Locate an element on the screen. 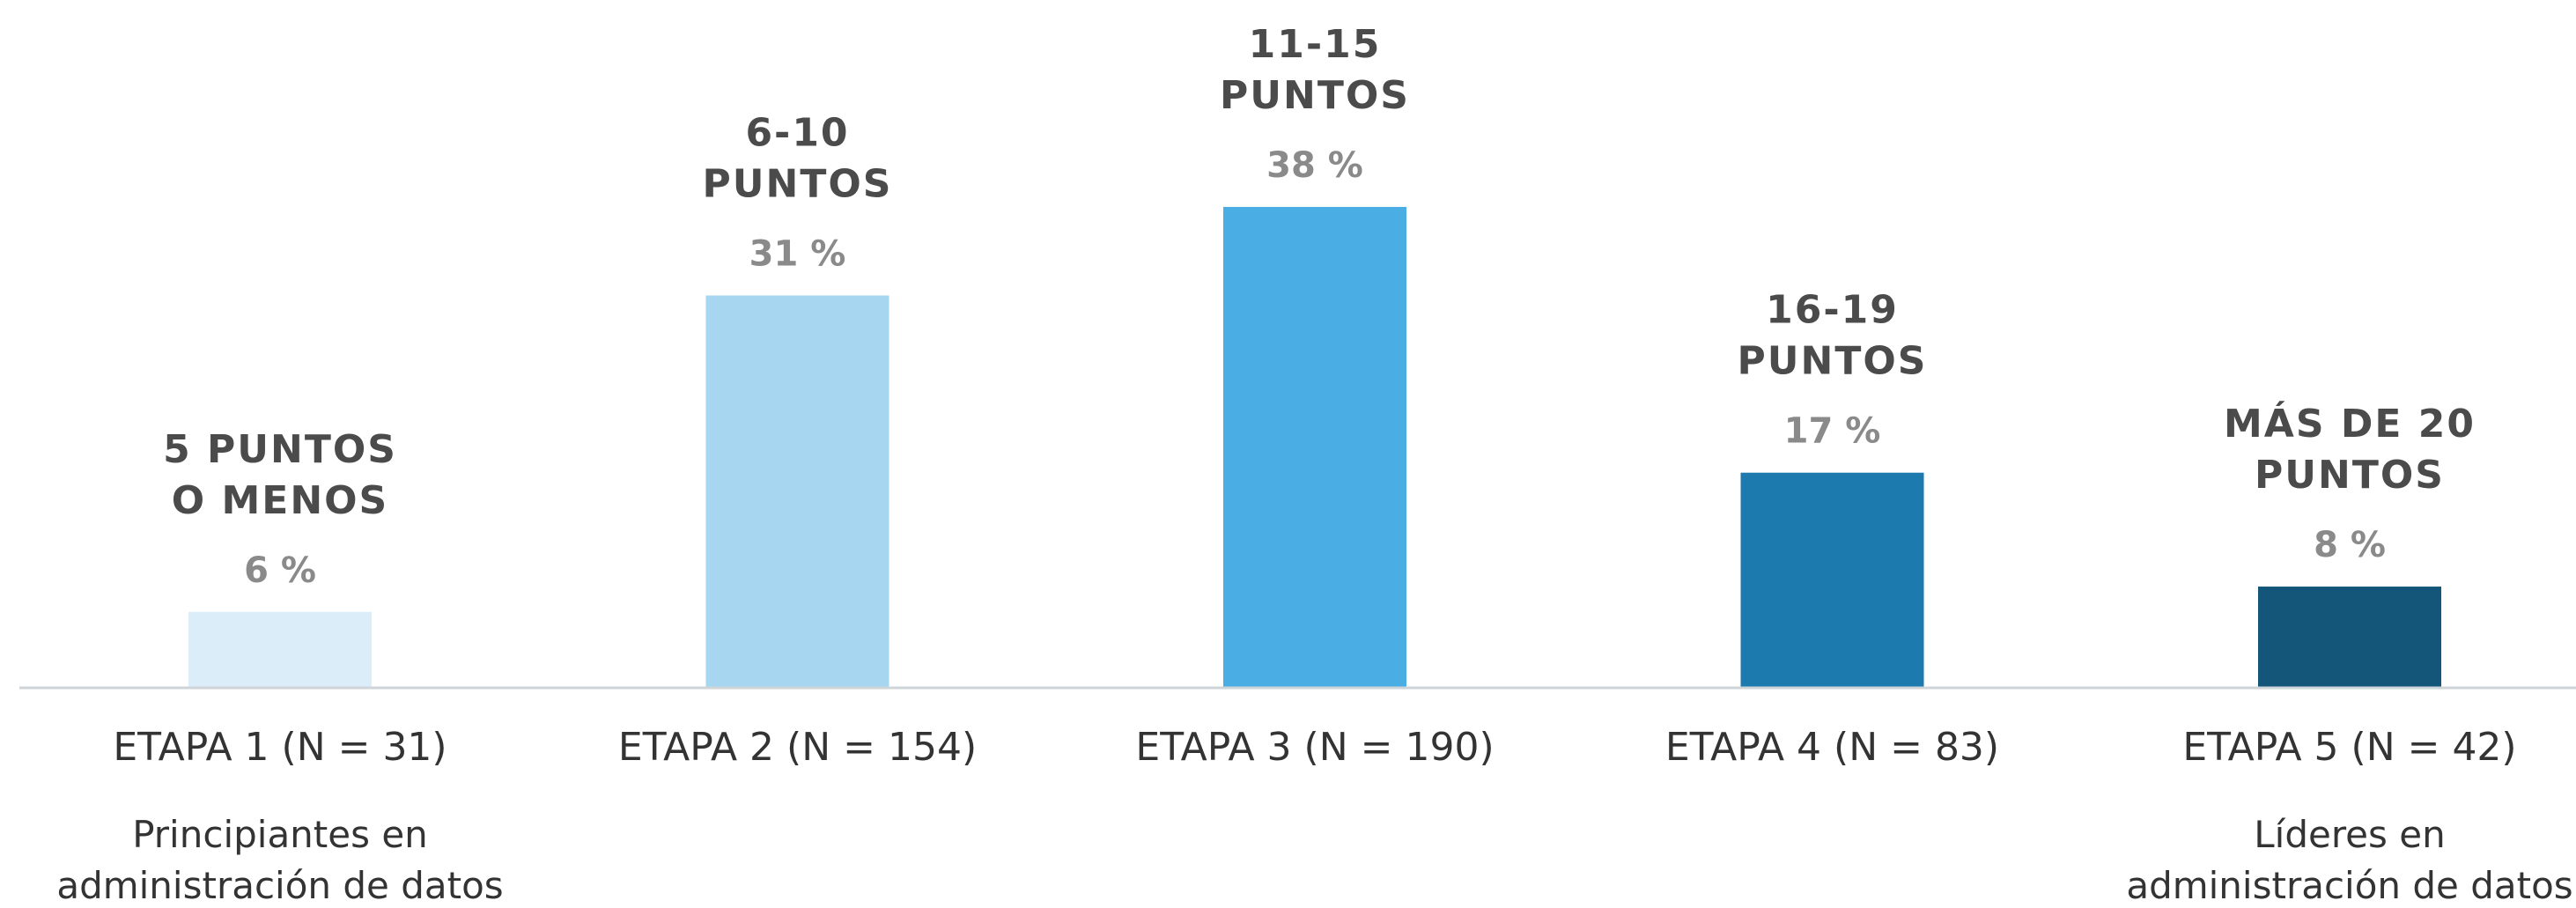 This screenshot has width=2576, height=908. range-label-etapa-2-line-1: 6-10 is located at coordinates (797, 133).